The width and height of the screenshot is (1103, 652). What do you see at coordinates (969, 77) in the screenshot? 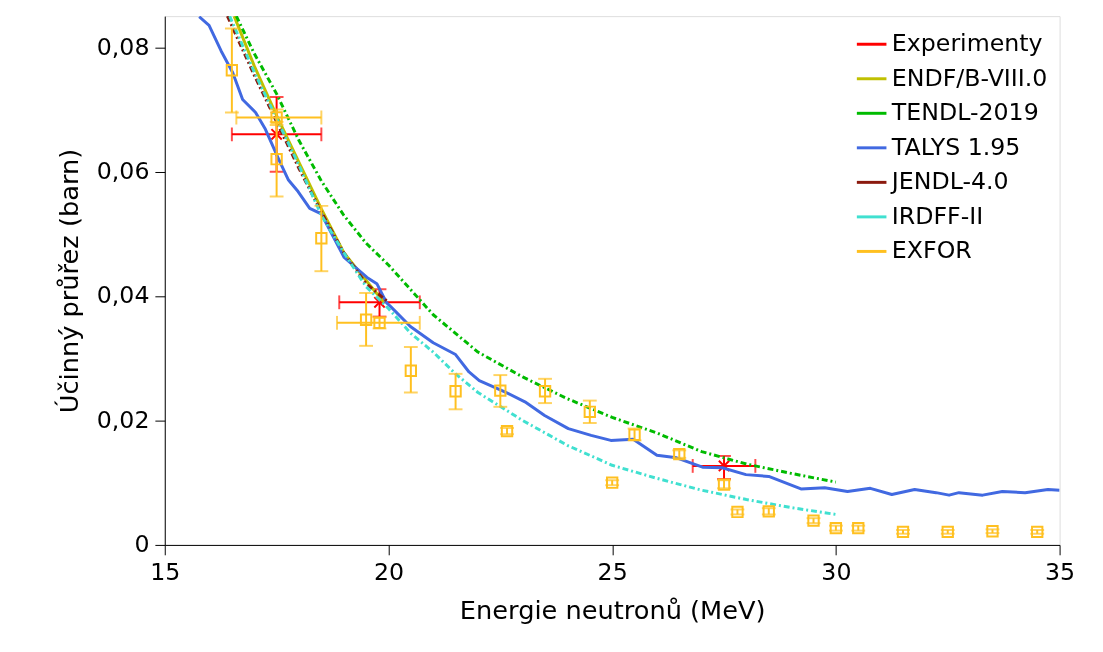
I see `legend-label: ENDF/B-VIII.0` at bounding box center [969, 77].